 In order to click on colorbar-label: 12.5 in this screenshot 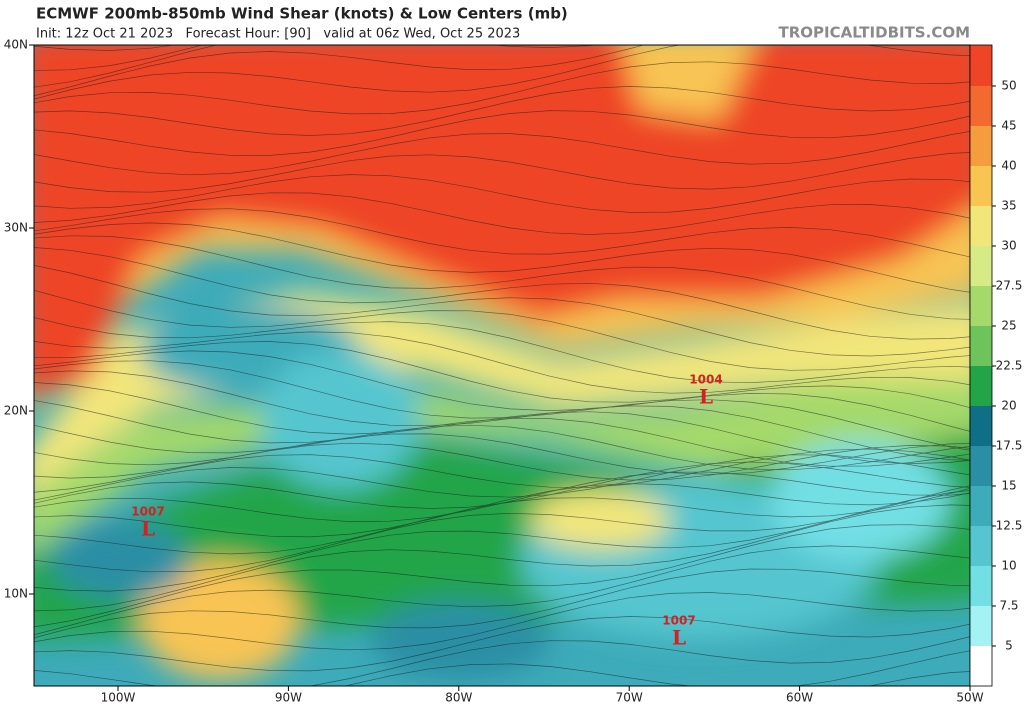, I will do `click(1009, 526)`.